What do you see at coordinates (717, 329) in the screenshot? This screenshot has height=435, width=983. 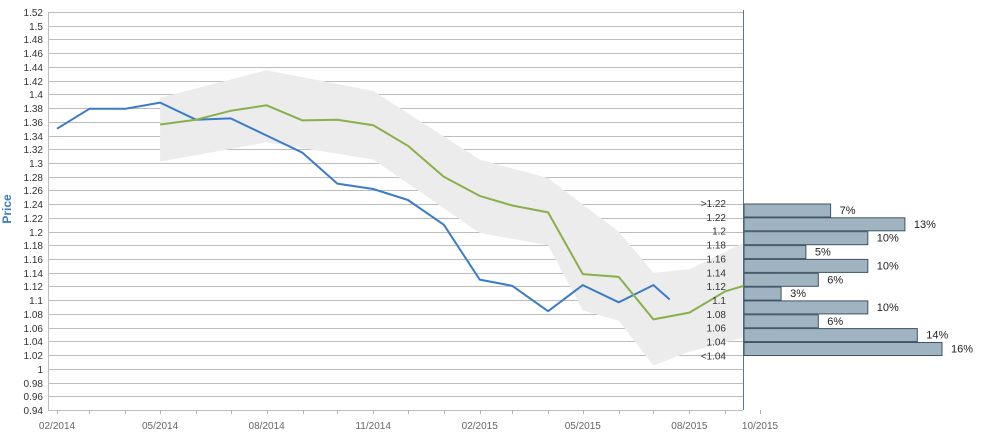 I see `bin-label: 1.06` at bounding box center [717, 329].